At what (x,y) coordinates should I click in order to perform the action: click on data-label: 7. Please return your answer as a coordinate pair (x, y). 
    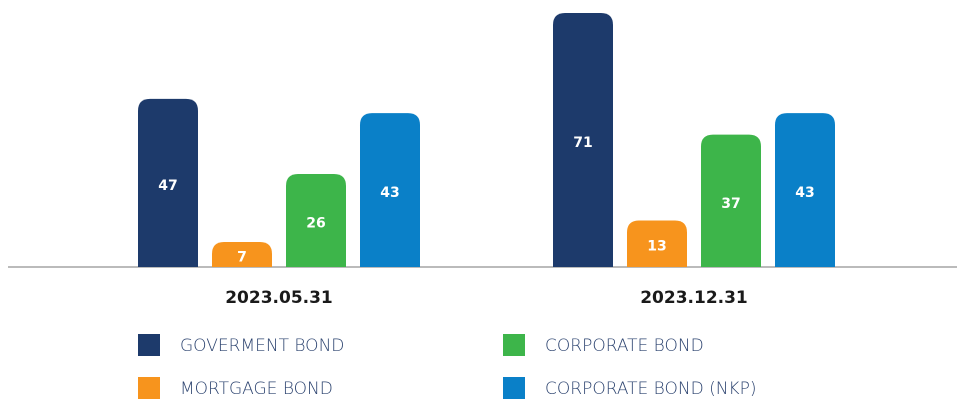
    Looking at the image, I should click on (242, 257).